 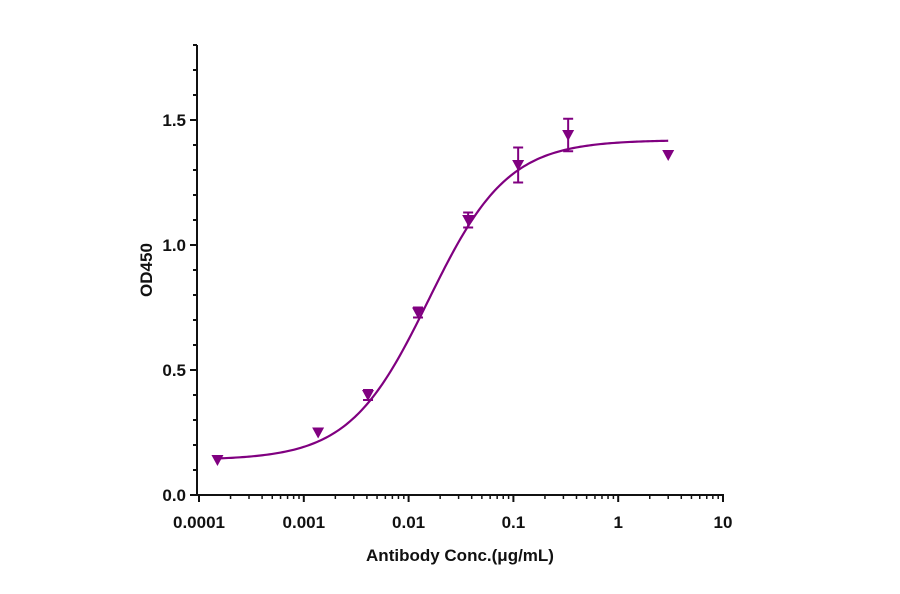 What do you see at coordinates (723, 522) in the screenshot?
I see `x-tick-label: 10` at bounding box center [723, 522].